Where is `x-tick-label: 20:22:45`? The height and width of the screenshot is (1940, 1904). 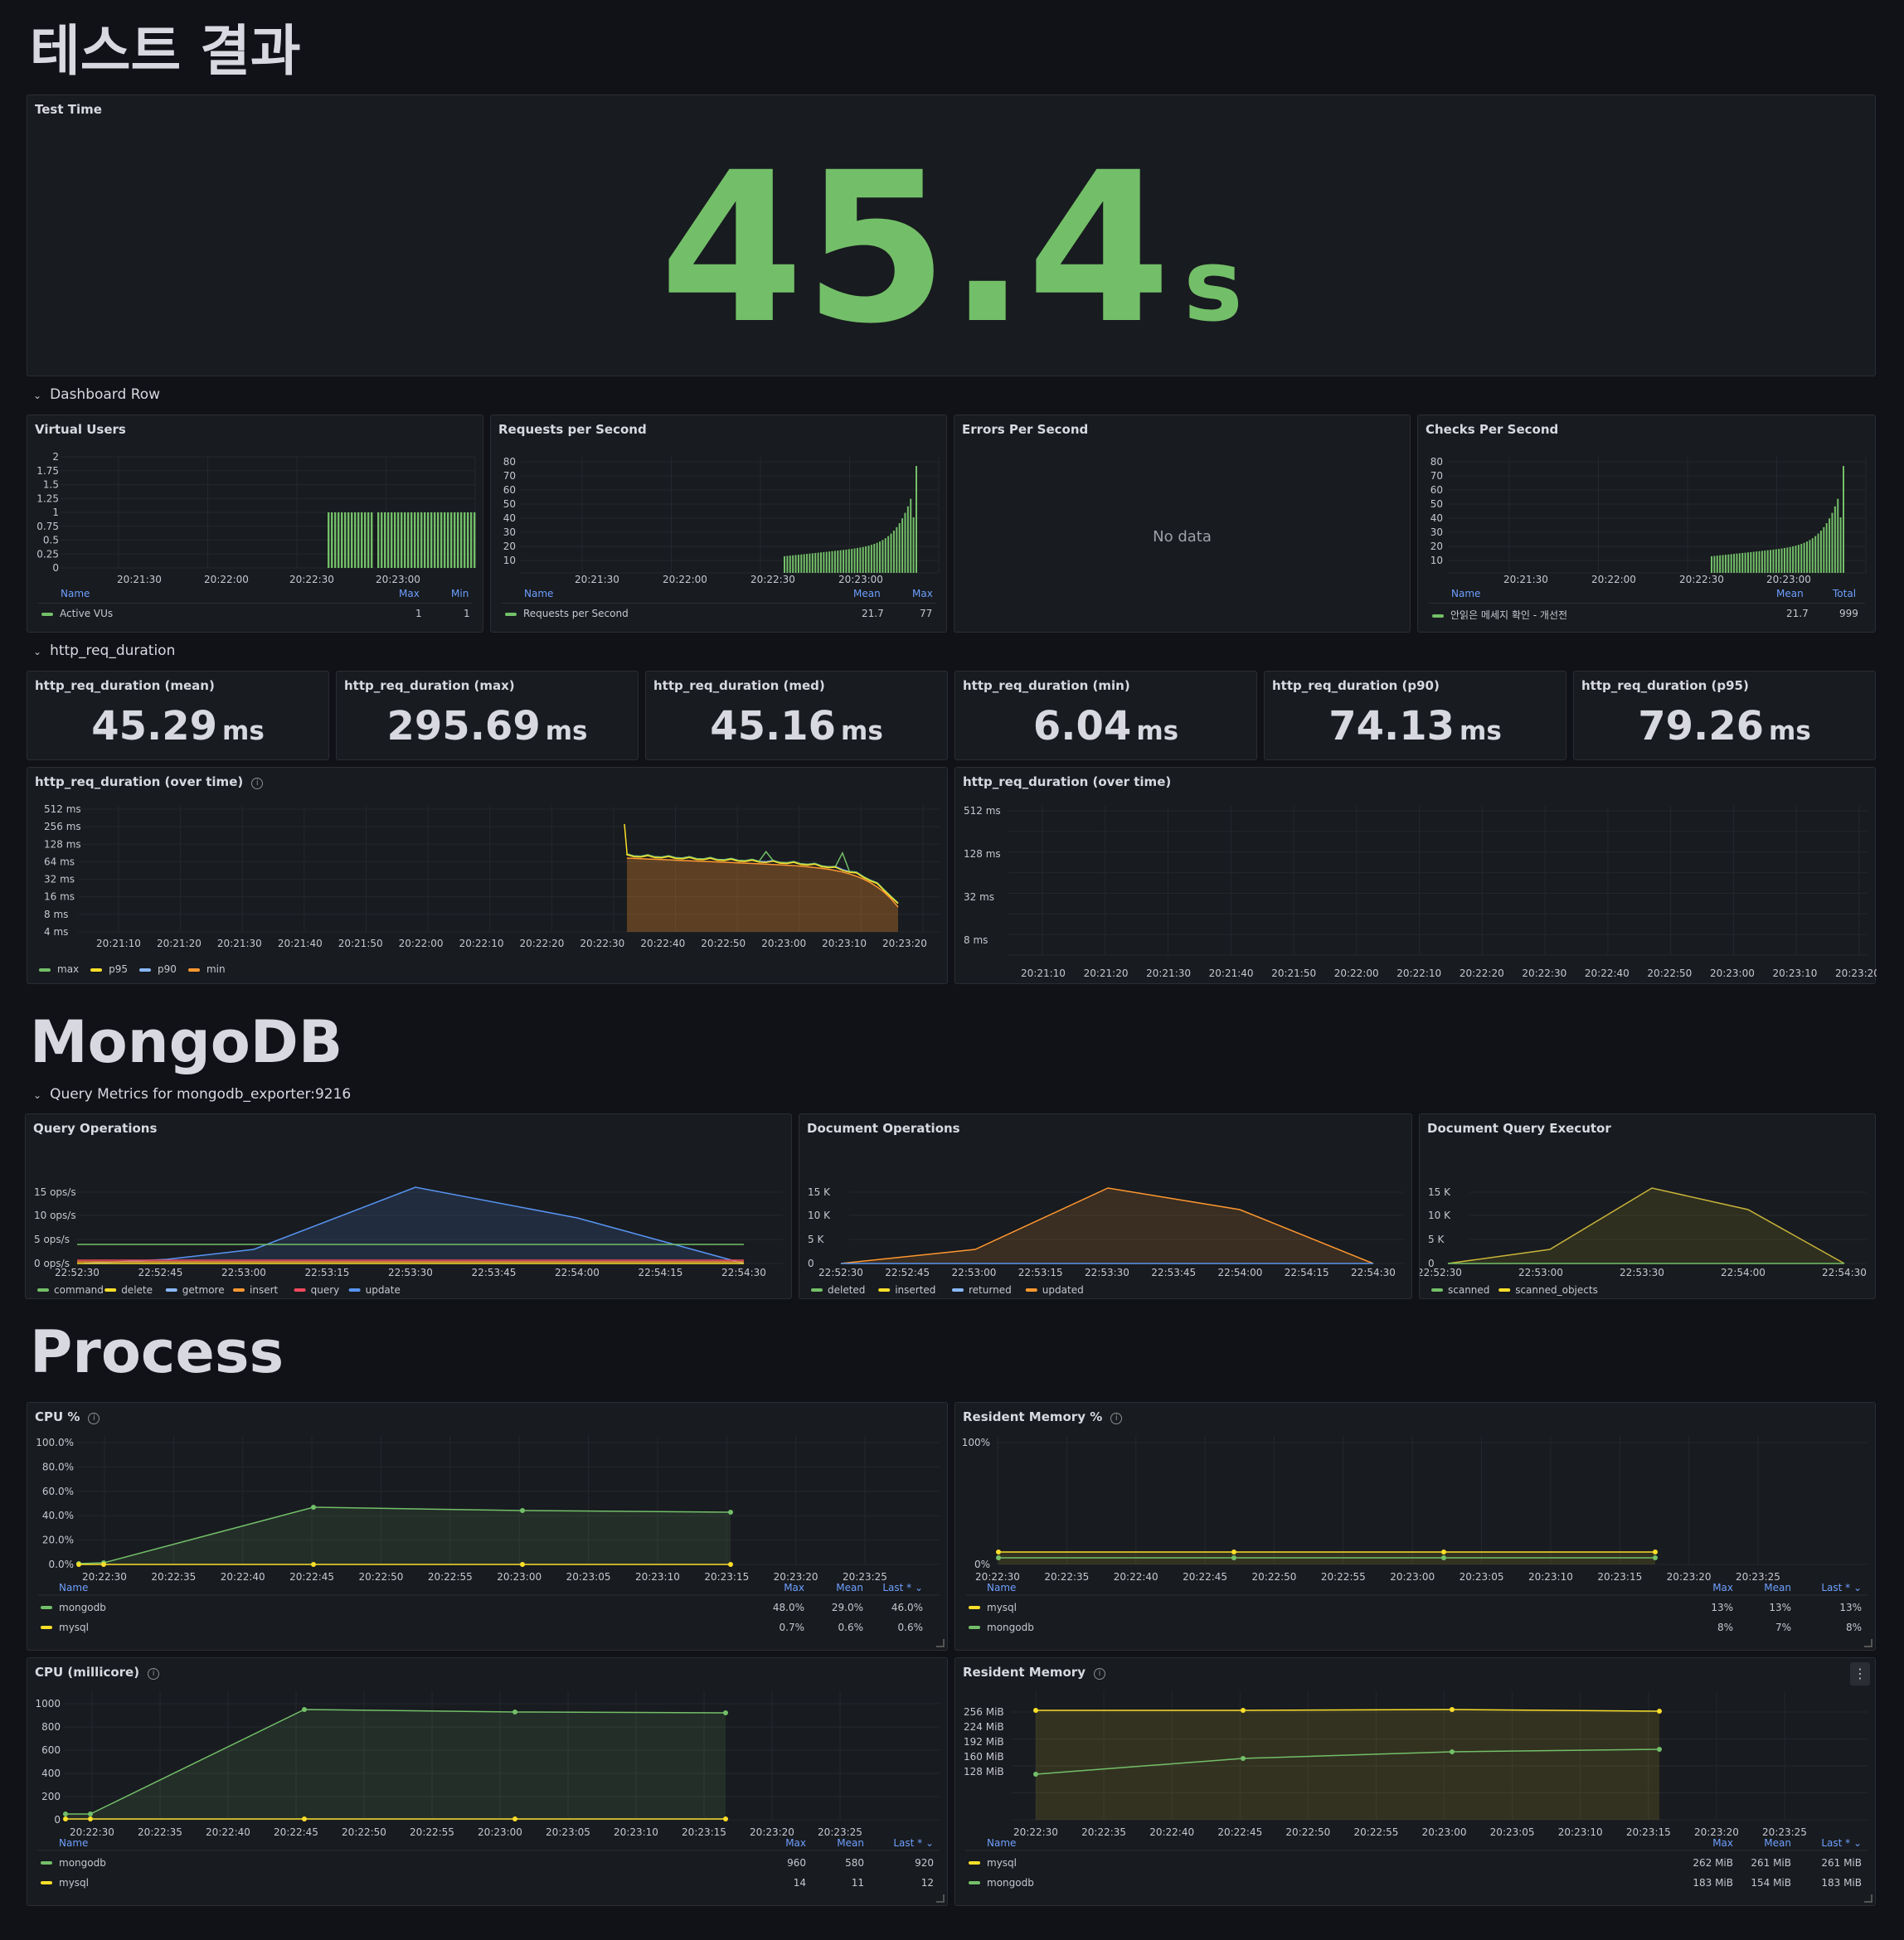
x-tick-label: 20:22:45 is located at coordinates (296, 1832).